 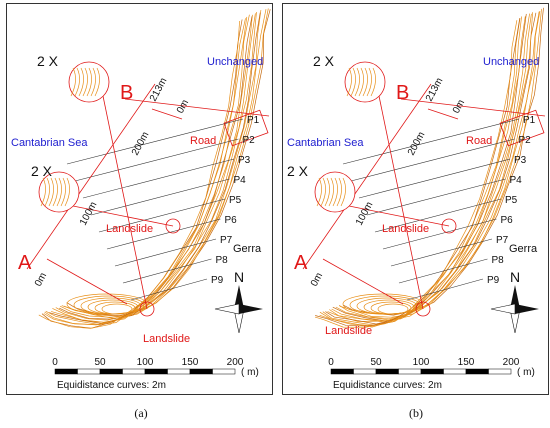 What do you see at coordinates (498, 260) in the screenshot?
I see `profile-label-p8: P8` at bounding box center [498, 260].